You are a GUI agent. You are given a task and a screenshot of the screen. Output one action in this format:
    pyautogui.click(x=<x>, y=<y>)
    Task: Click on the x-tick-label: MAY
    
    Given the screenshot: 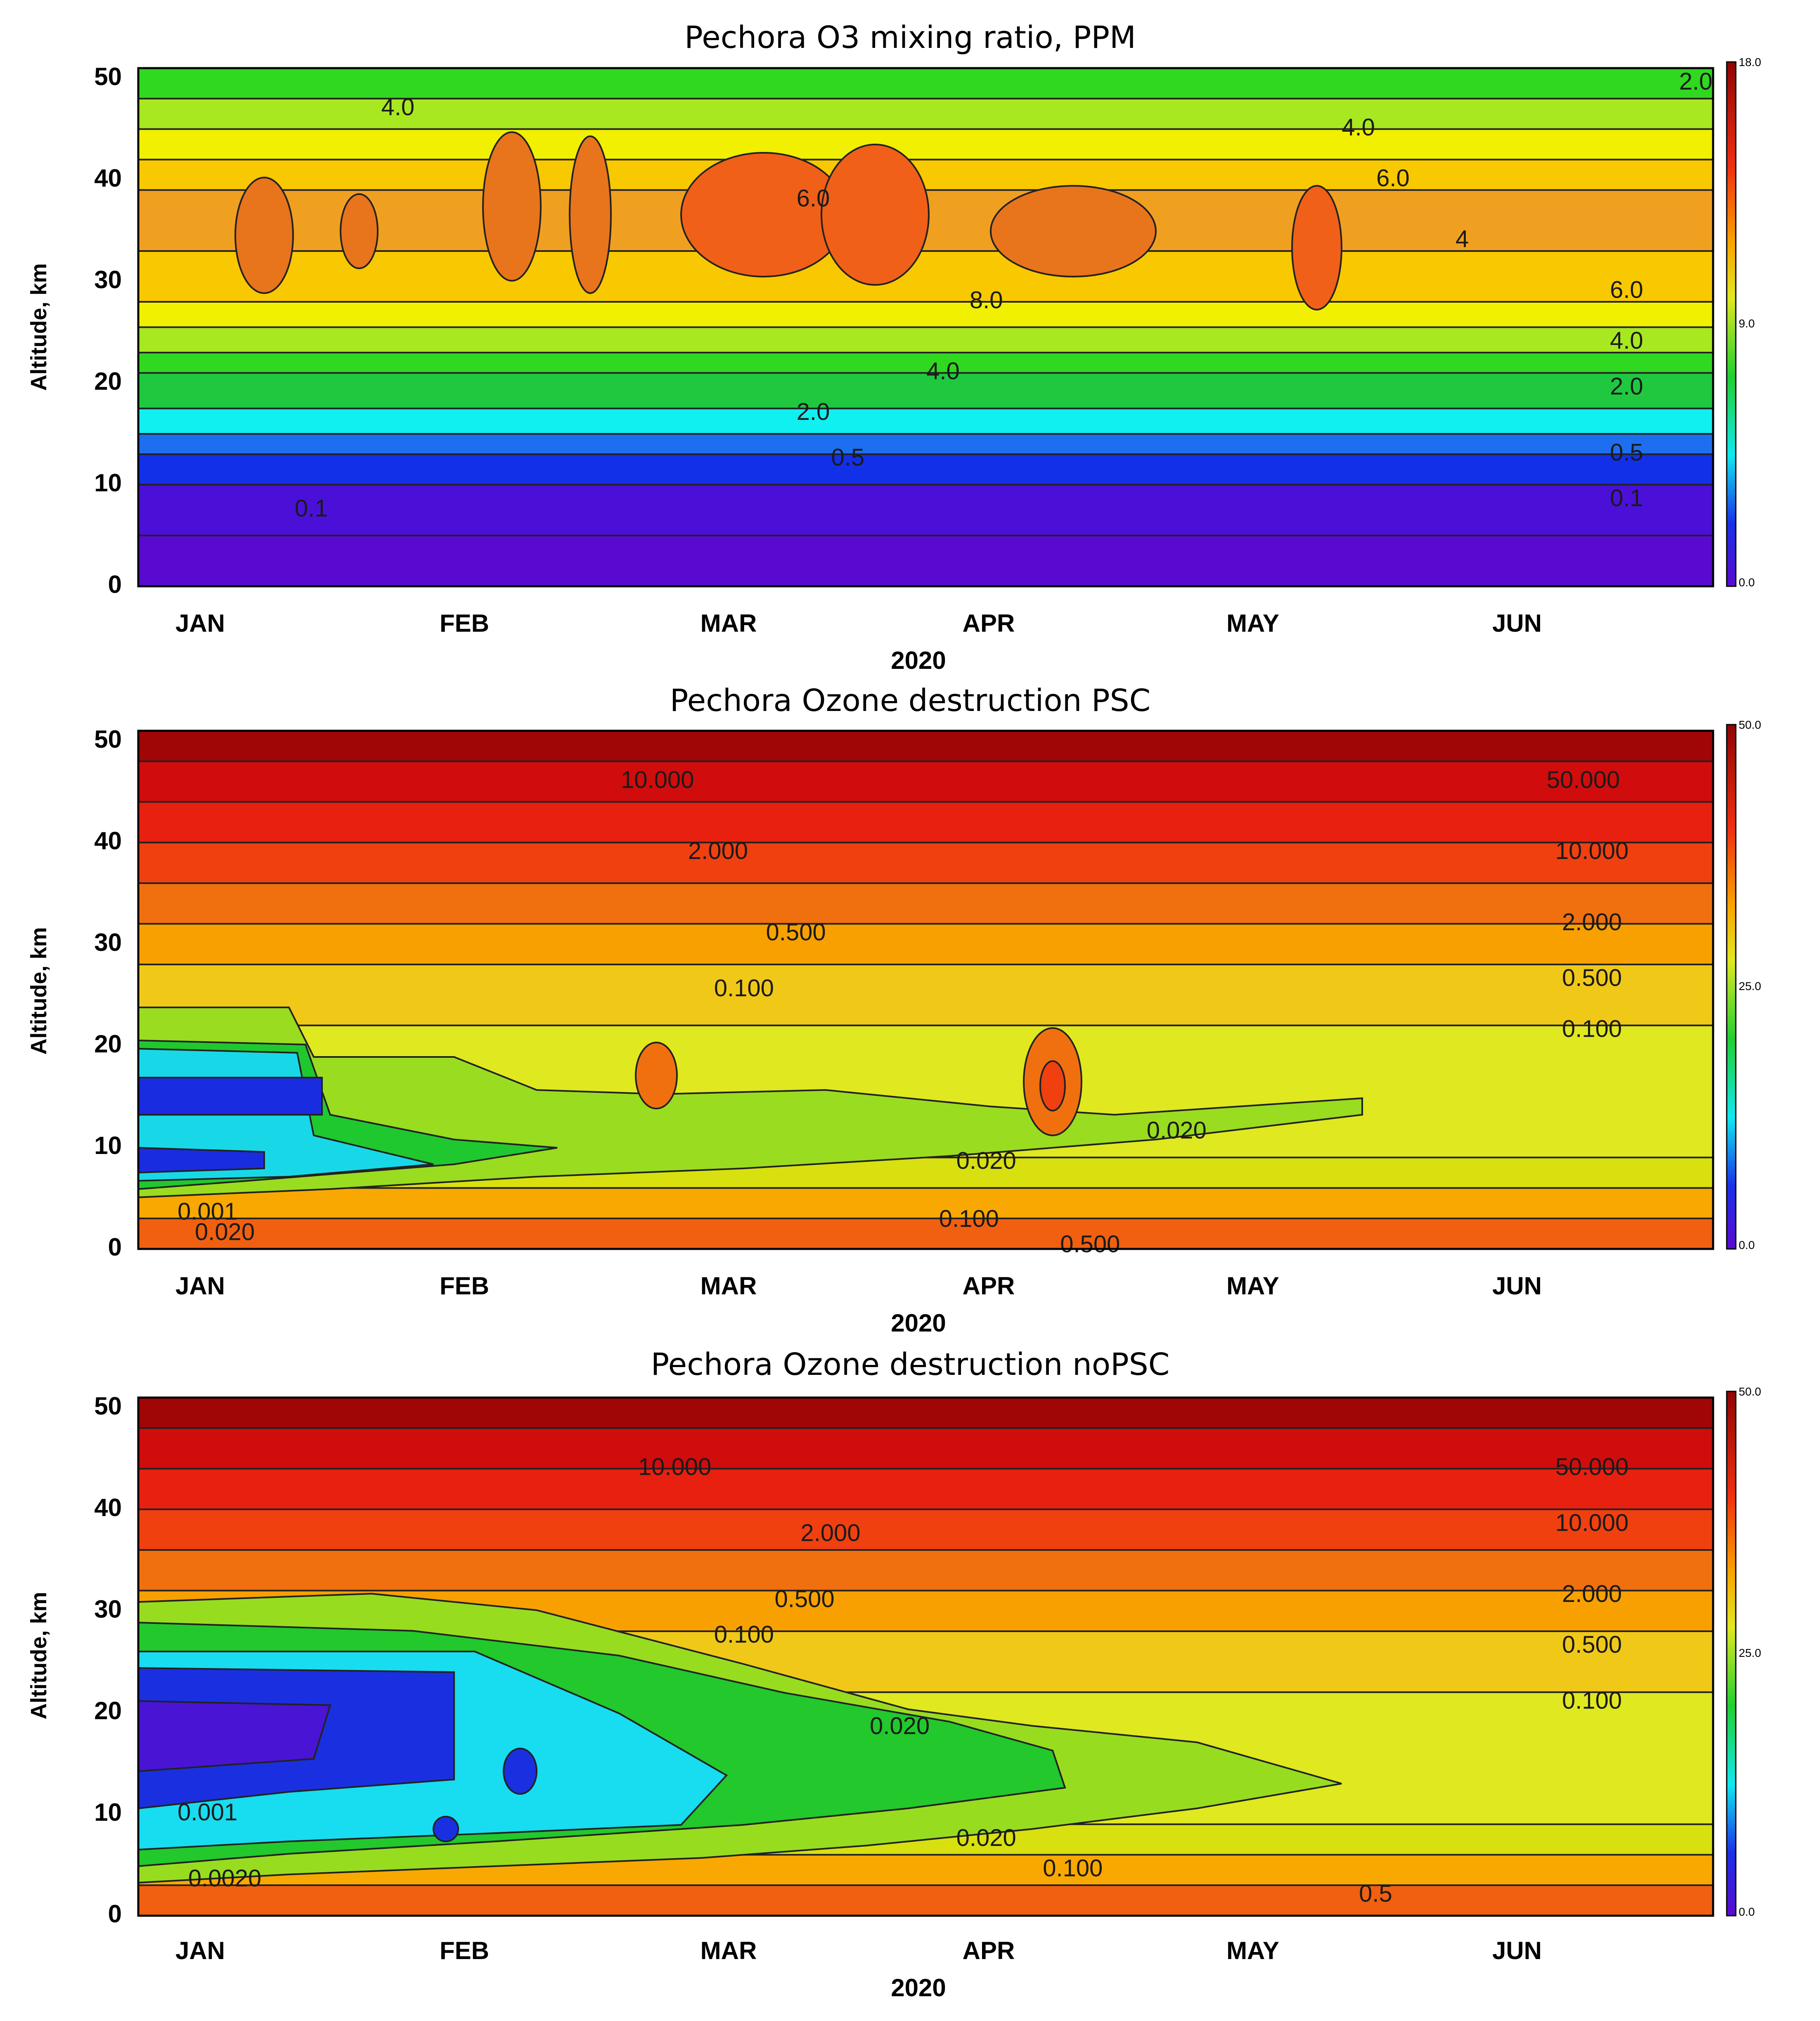 What is the action you would take?
    pyautogui.click(x=1252, y=1950)
    